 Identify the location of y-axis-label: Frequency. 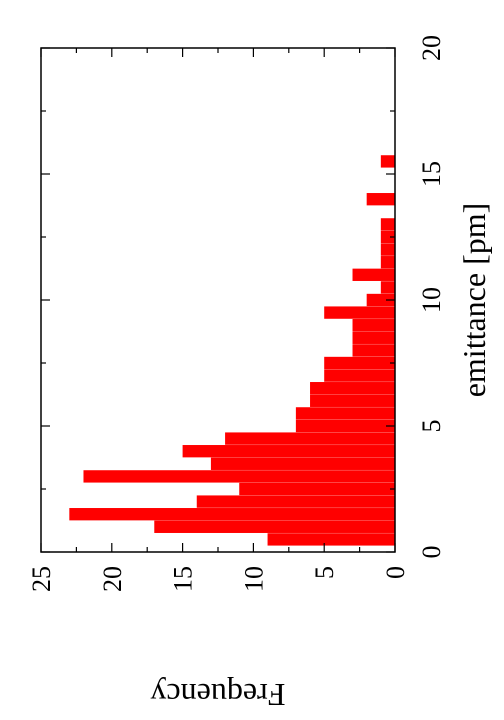
(217, 695).